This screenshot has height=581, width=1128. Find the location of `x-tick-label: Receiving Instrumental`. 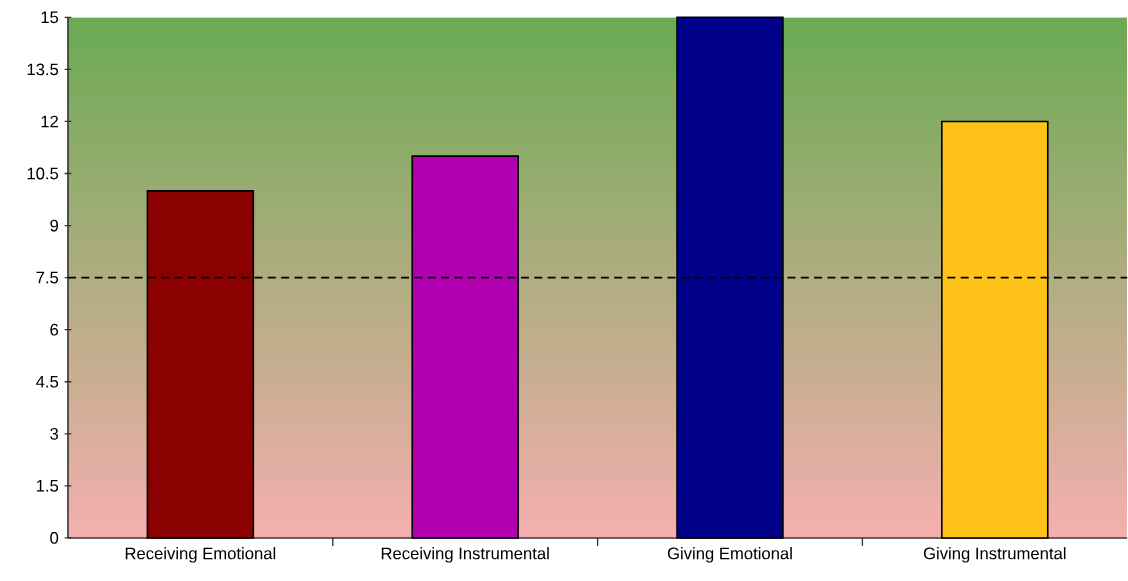

x-tick-label: Receiving Instrumental is located at coordinates (465, 555).